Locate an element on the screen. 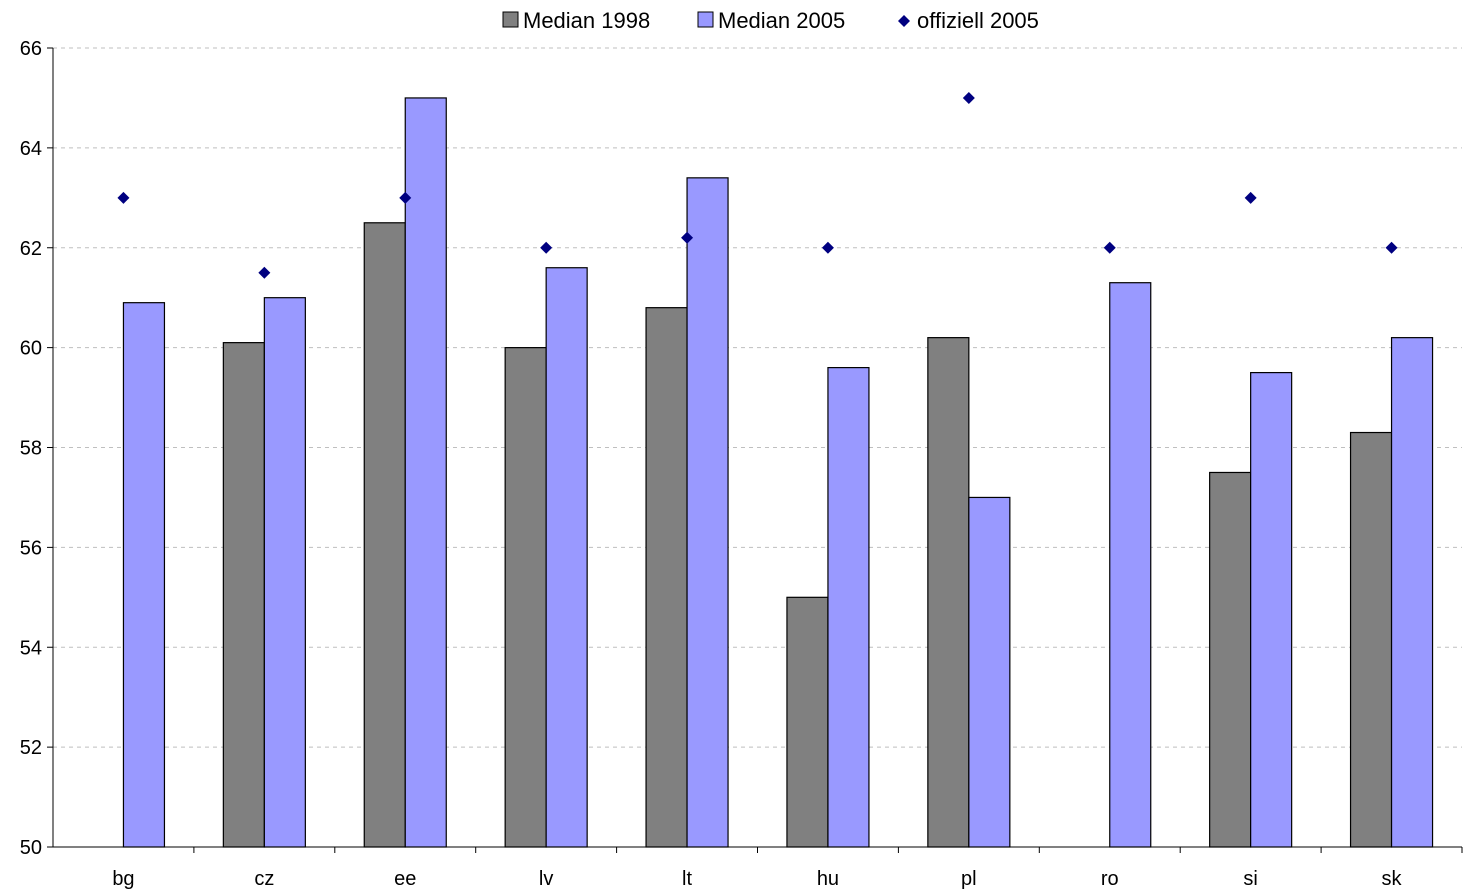 The image size is (1464, 890). x-tick-label: lv is located at coordinates (546, 879).